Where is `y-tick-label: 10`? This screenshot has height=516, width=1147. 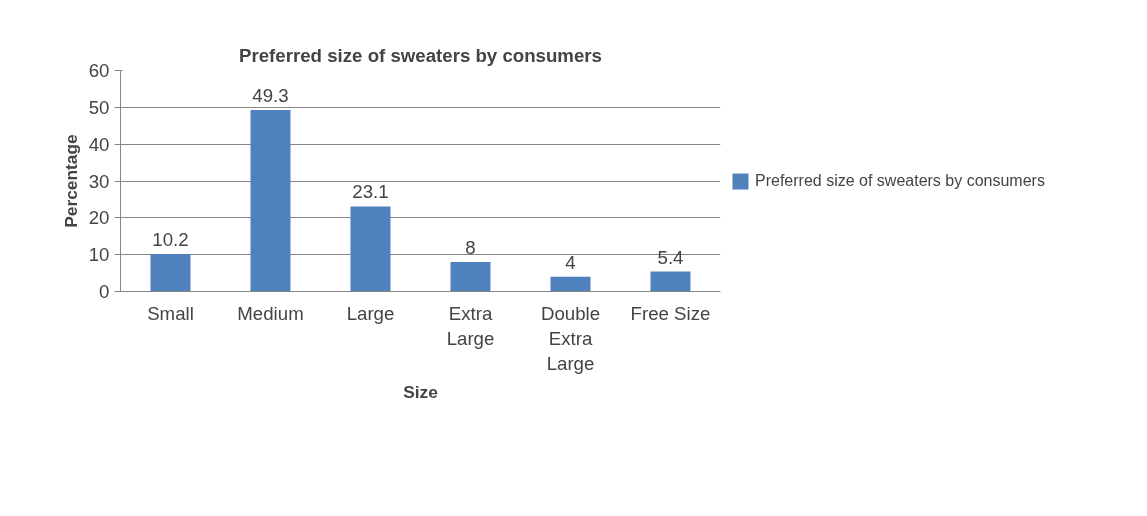
y-tick-label: 10 is located at coordinates (99, 255).